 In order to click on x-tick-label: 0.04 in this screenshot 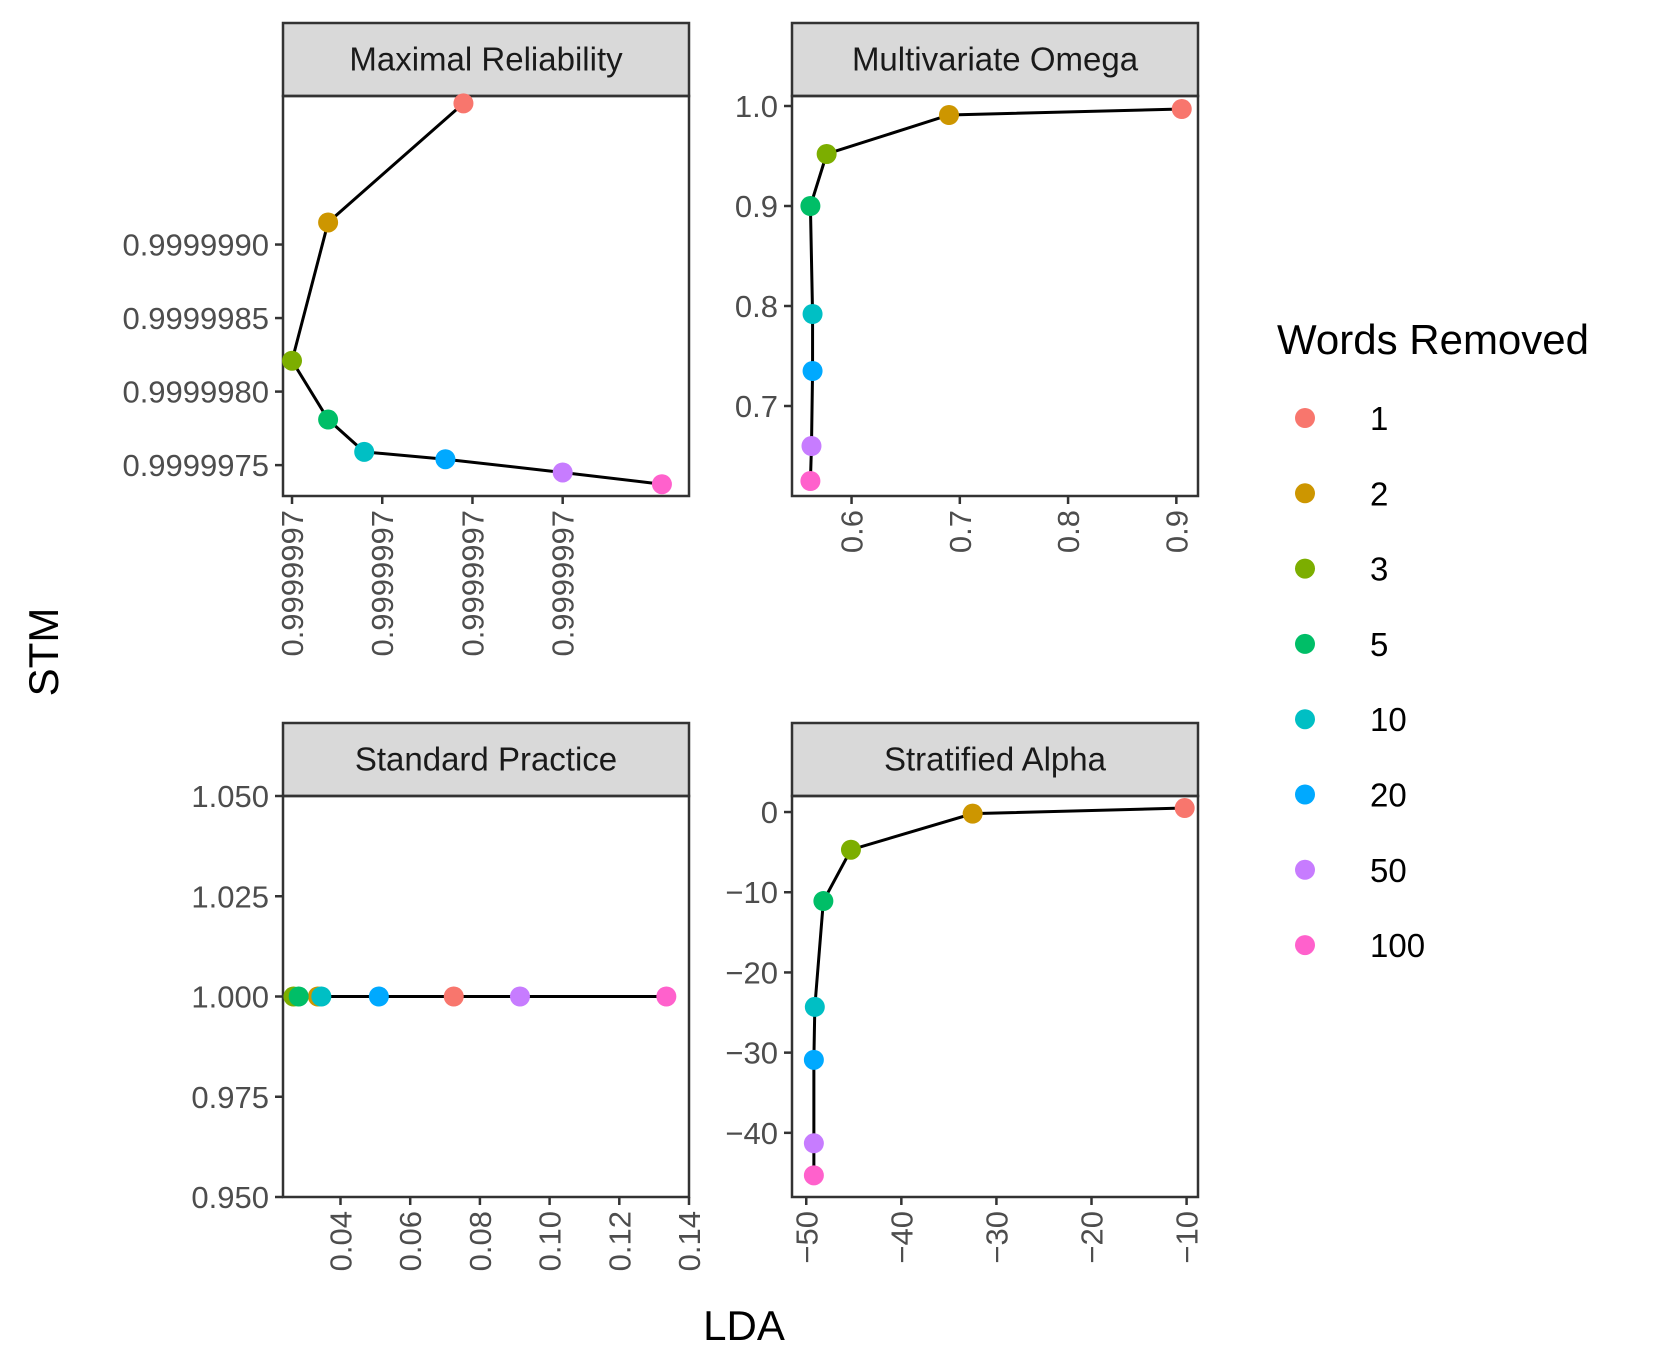, I will do `click(341, 1241)`.